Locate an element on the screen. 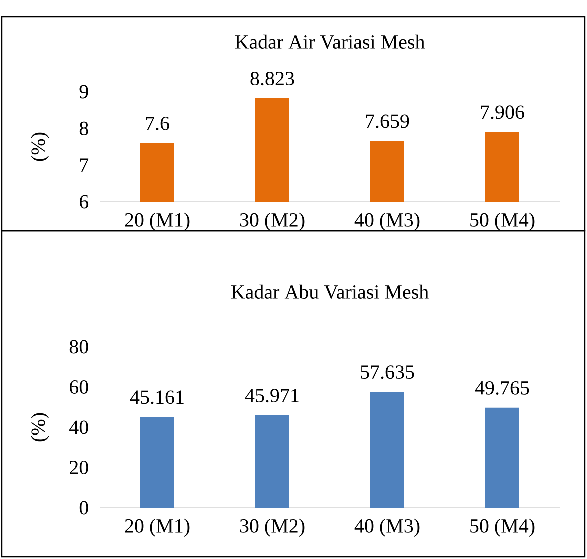 The image size is (587, 559). y-tick-label: 9 is located at coordinates (84, 92).